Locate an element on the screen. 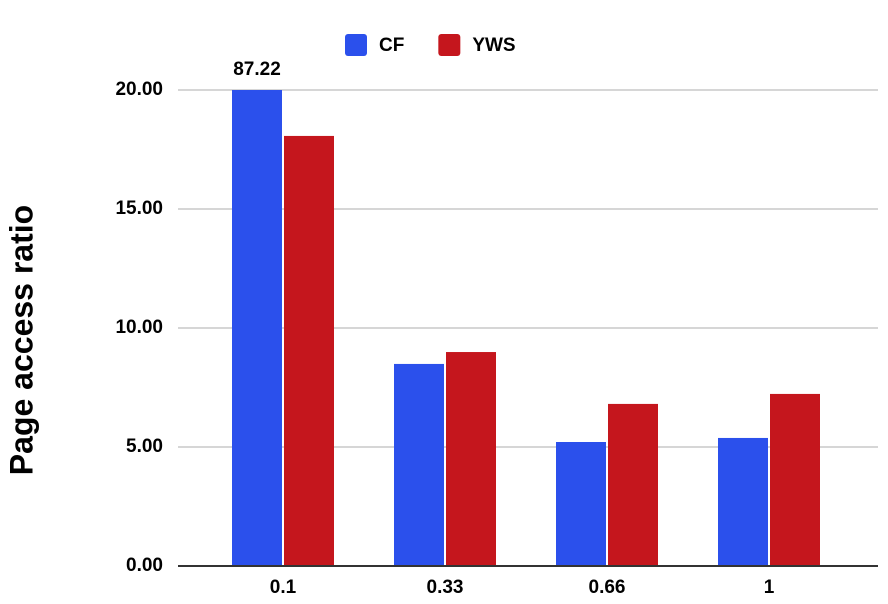  y-tick-label: 15.00 is located at coordinates (139, 208).